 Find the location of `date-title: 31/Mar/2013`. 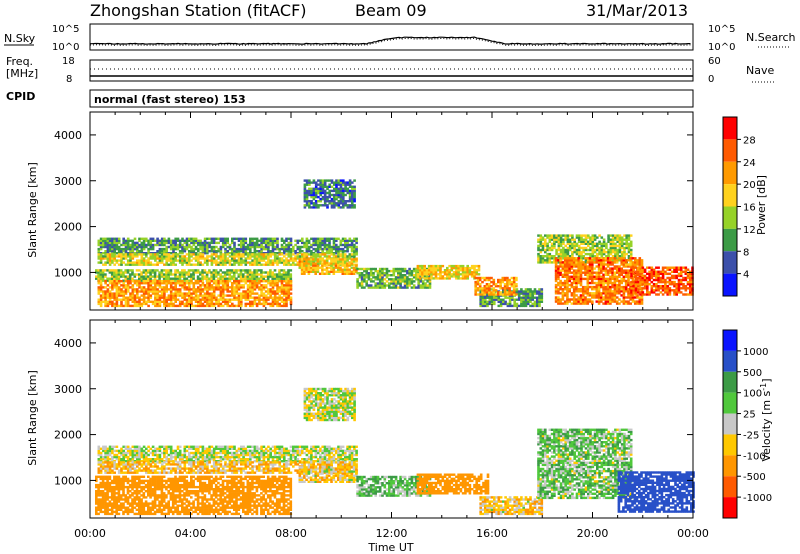

date-title: 31/Mar/2013 is located at coordinates (637, 10).